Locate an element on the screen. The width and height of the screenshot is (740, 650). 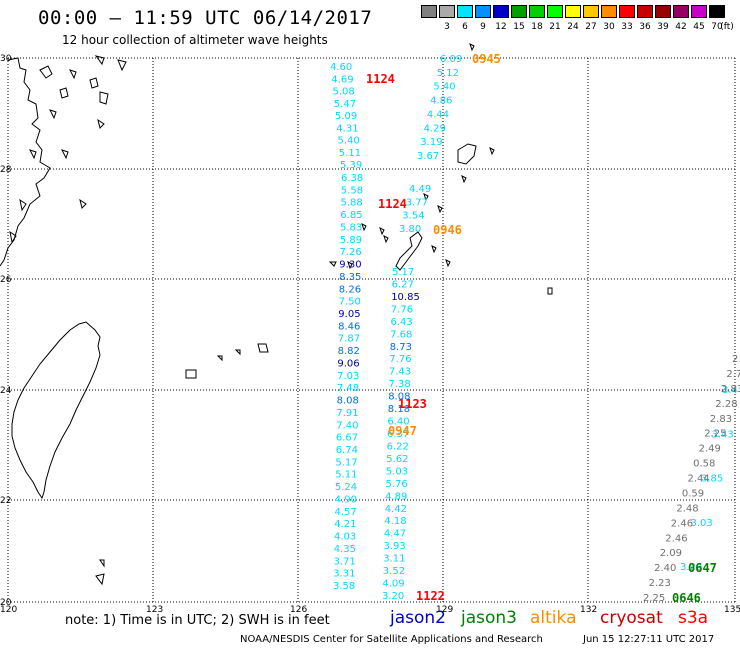
swh-value: 9.30 is located at coordinates (350, 265).